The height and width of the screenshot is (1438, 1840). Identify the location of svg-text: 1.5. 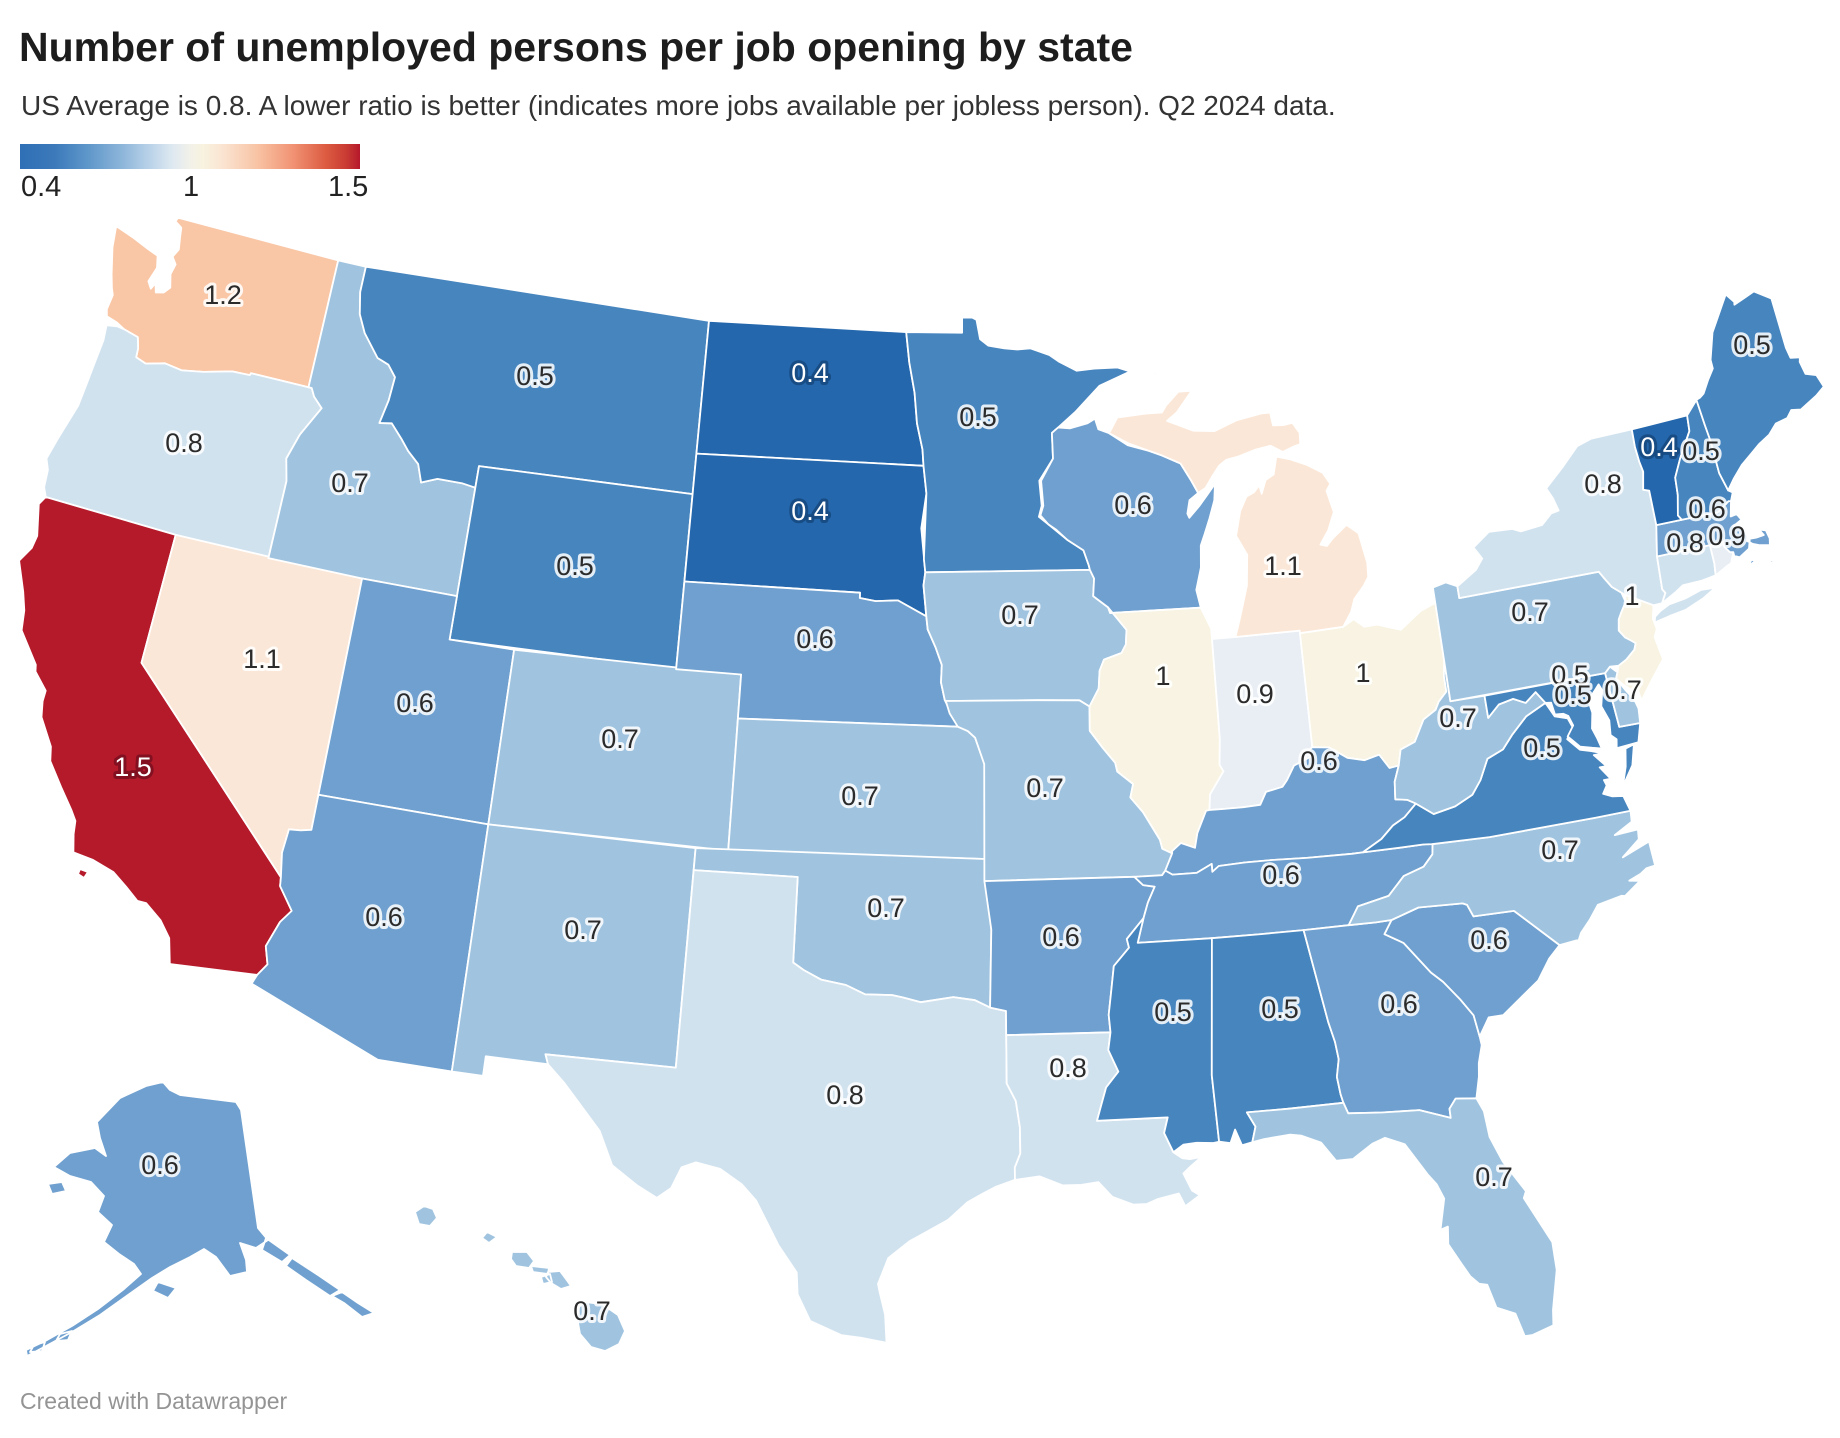
(133, 767).